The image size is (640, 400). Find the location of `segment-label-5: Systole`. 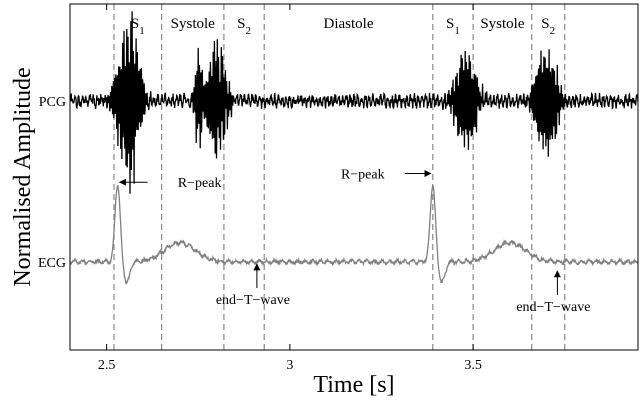

segment-label-5: Systole is located at coordinates (502, 24).